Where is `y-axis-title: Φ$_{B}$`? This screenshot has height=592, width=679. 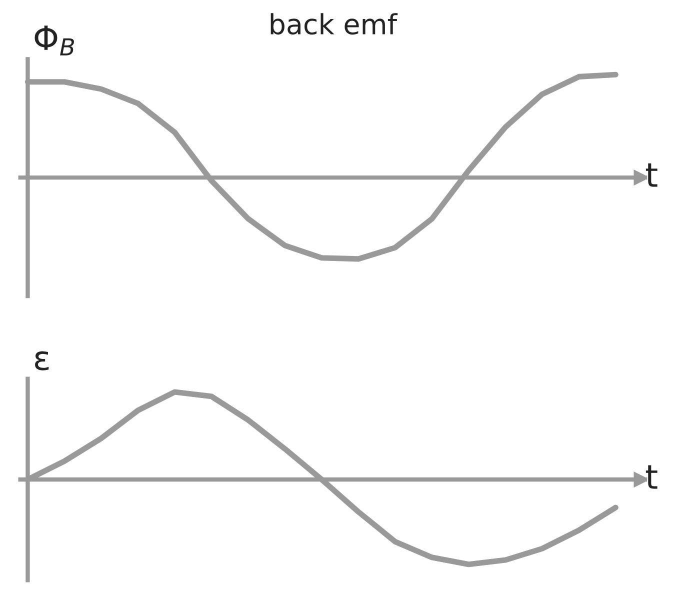
y-axis-title: Φ$_{B}$ is located at coordinates (54, 41).